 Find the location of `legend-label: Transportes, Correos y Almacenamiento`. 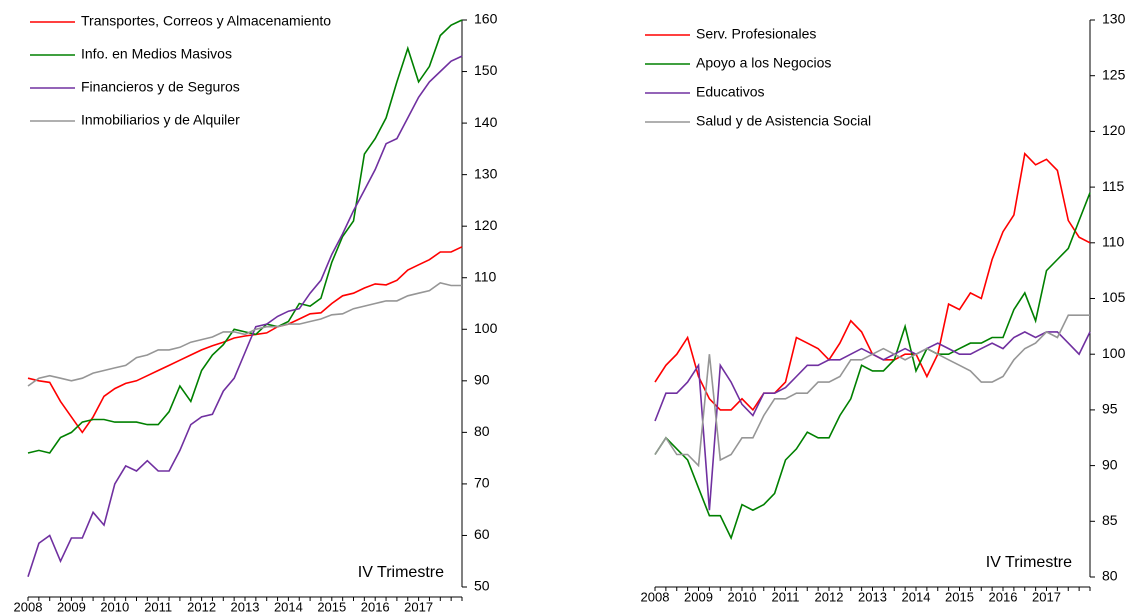

legend-label: Transportes, Correos y Almacenamiento is located at coordinates (206, 21).